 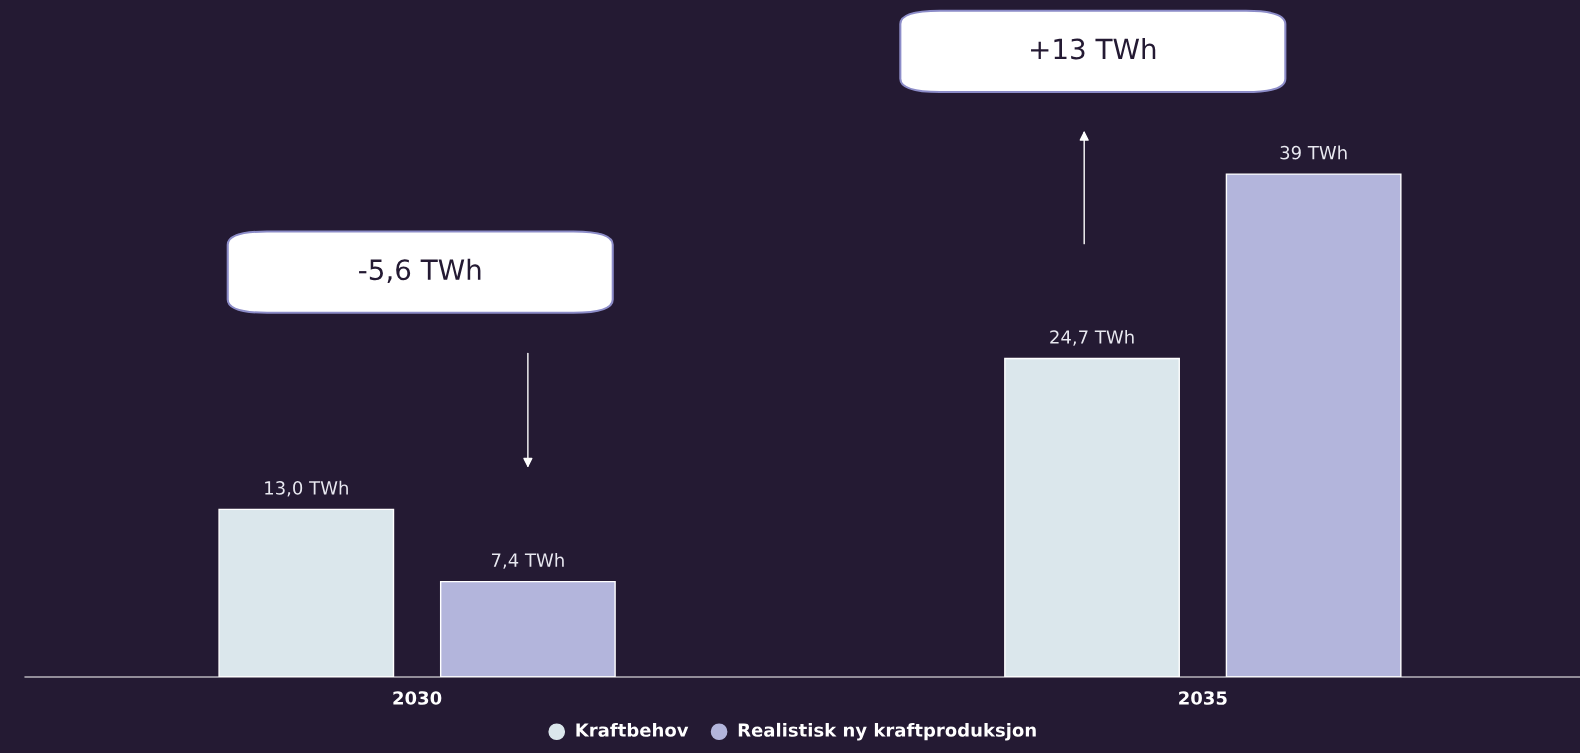 What do you see at coordinates (1203, 698) in the screenshot?
I see `x-tick-label: 2035` at bounding box center [1203, 698].